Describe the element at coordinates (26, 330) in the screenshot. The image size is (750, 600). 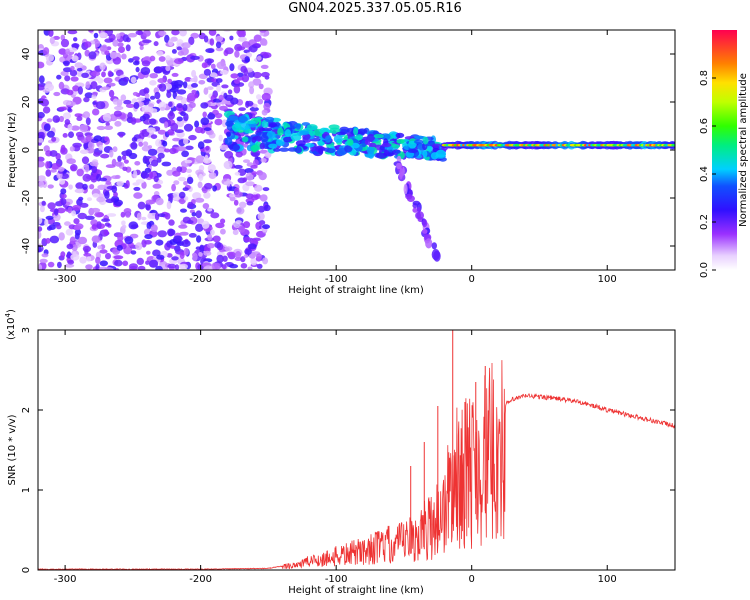
I see `y-tick-label: 3` at that location.